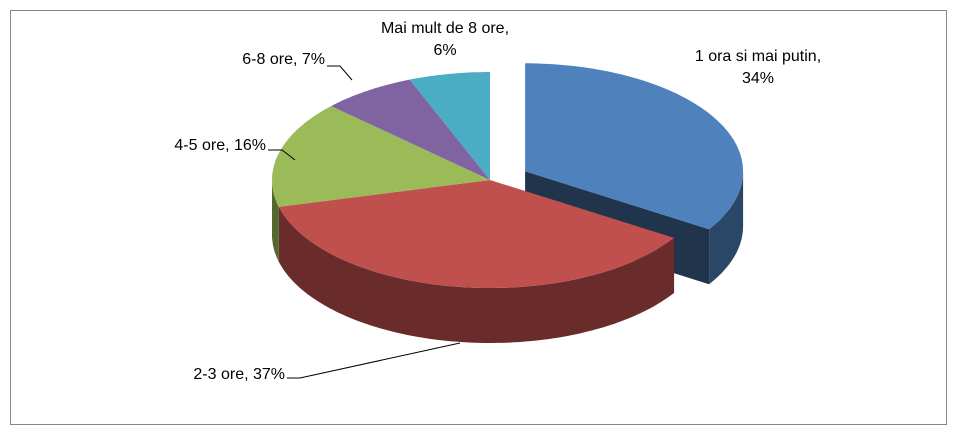 Image resolution: width=957 pixels, height=436 pixels. Describe the element at coordinates (283, 59) in the screenshot. I see `data-label: 6-8 ore, 7%` at that location.